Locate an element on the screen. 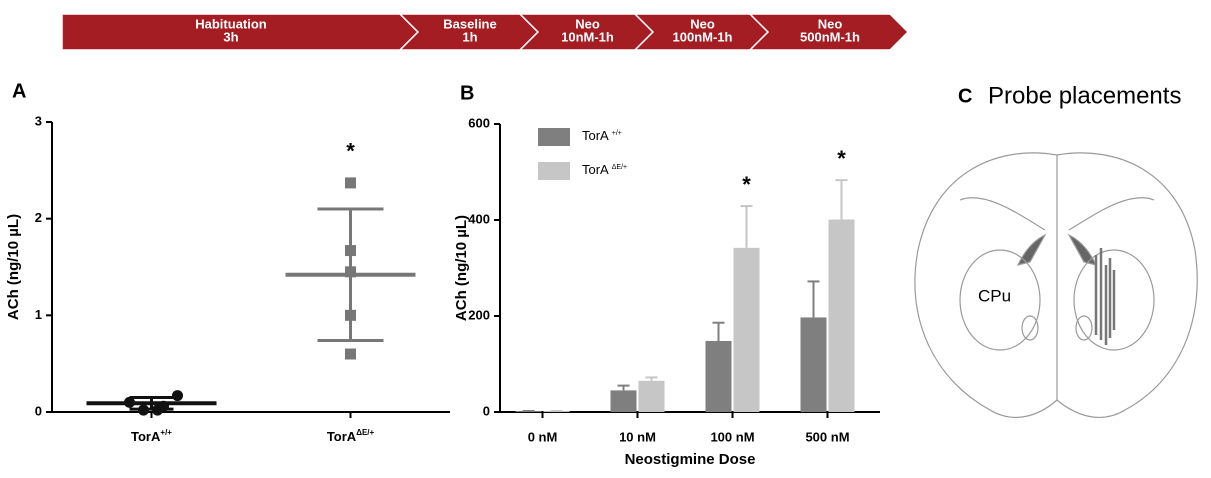 This screenshot has height=478, width=1211. brain-diagram is located at coordinates (1056, 285).